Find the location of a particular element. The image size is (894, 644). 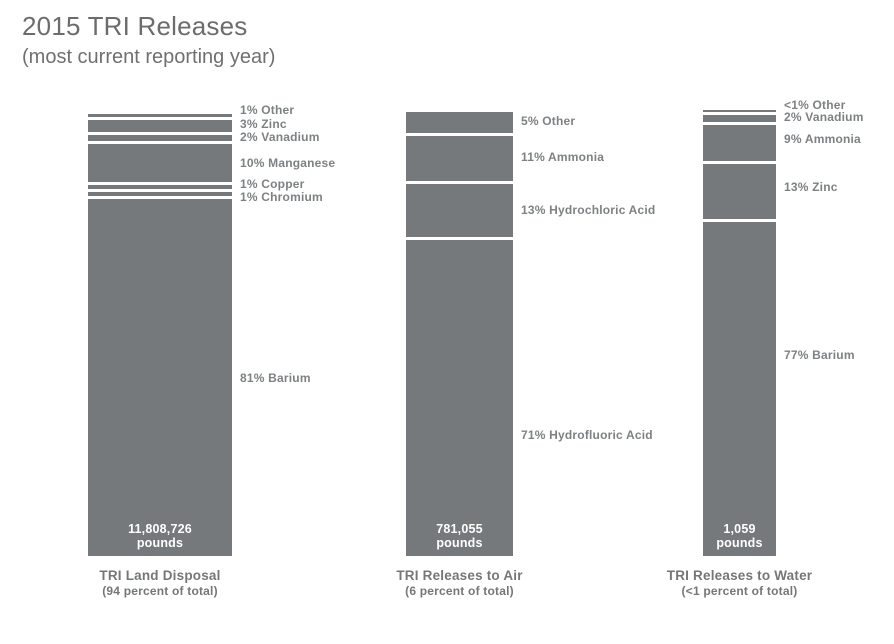

bar-name-label: TRI Releases to Water is located at coordinates (739, 575).